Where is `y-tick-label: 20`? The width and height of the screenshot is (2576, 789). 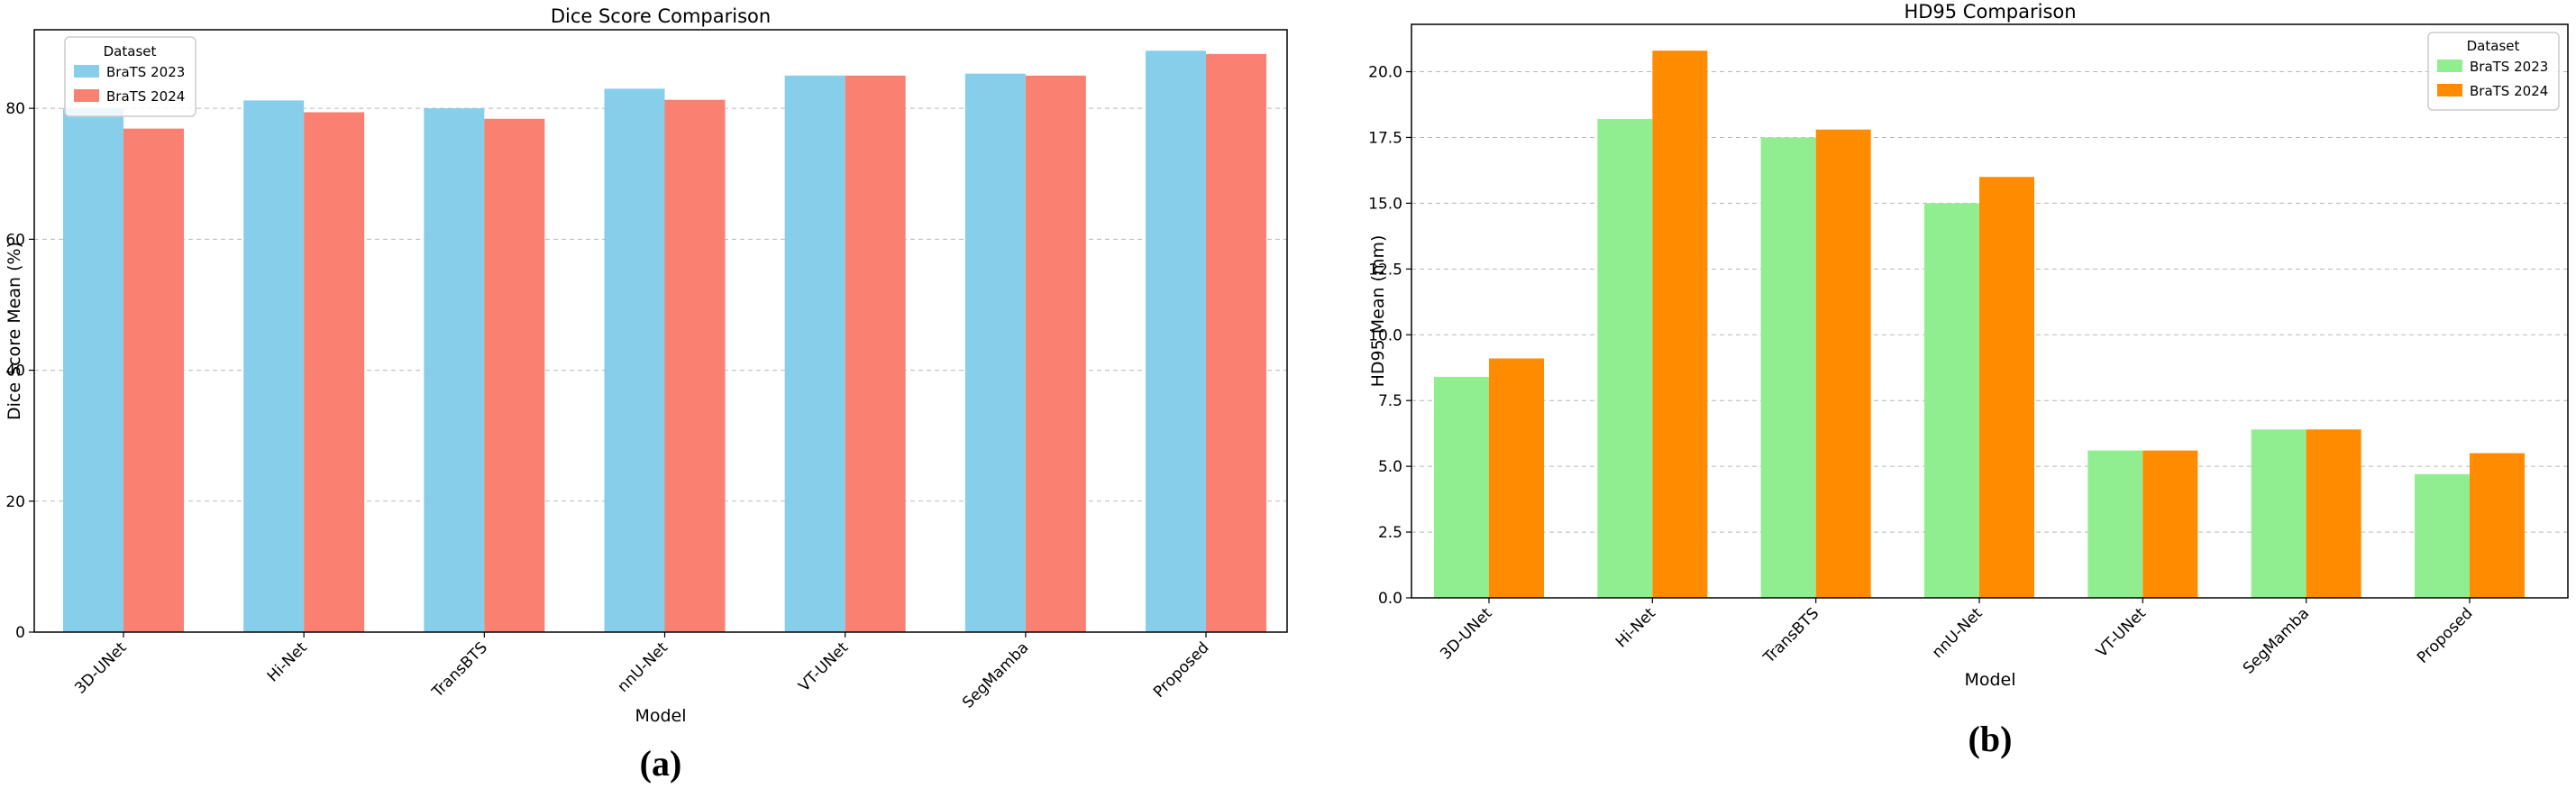
y-tick-label: 20 is located at coordinates (15, 502).